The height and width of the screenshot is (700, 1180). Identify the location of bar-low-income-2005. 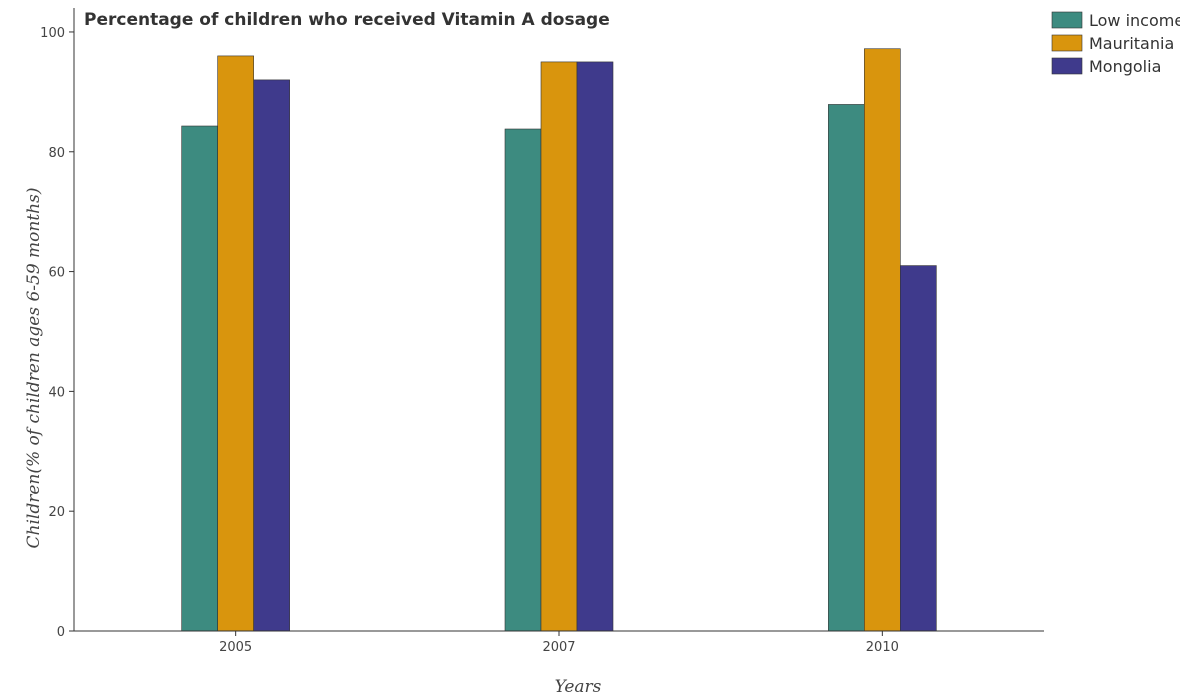
(199, 378).